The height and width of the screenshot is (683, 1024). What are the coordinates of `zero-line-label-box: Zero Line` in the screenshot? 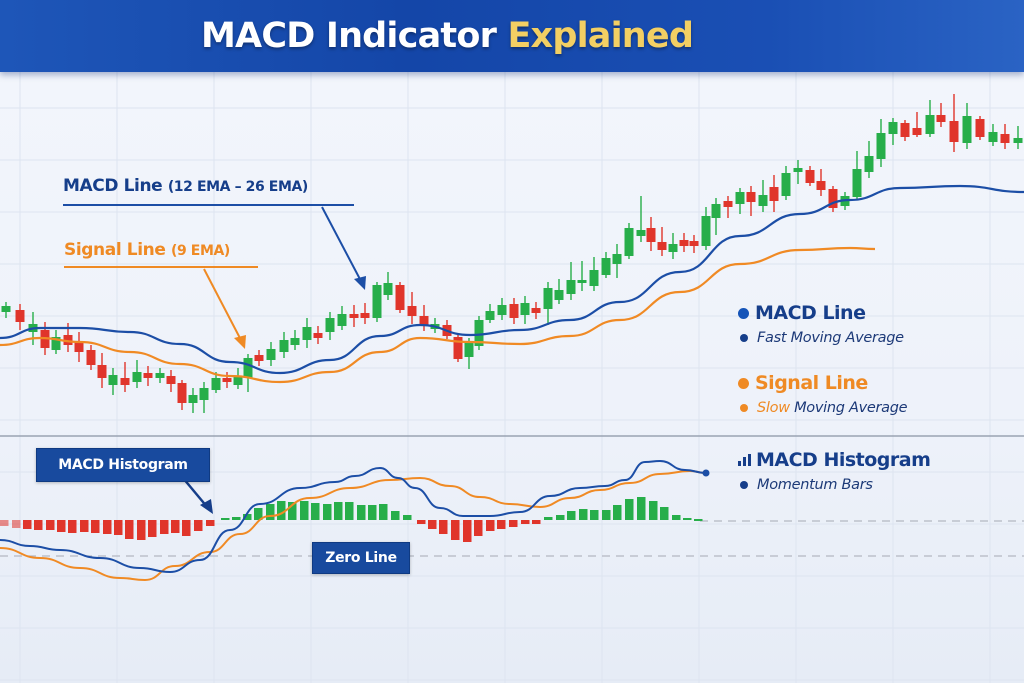 It's located at (361, 558).